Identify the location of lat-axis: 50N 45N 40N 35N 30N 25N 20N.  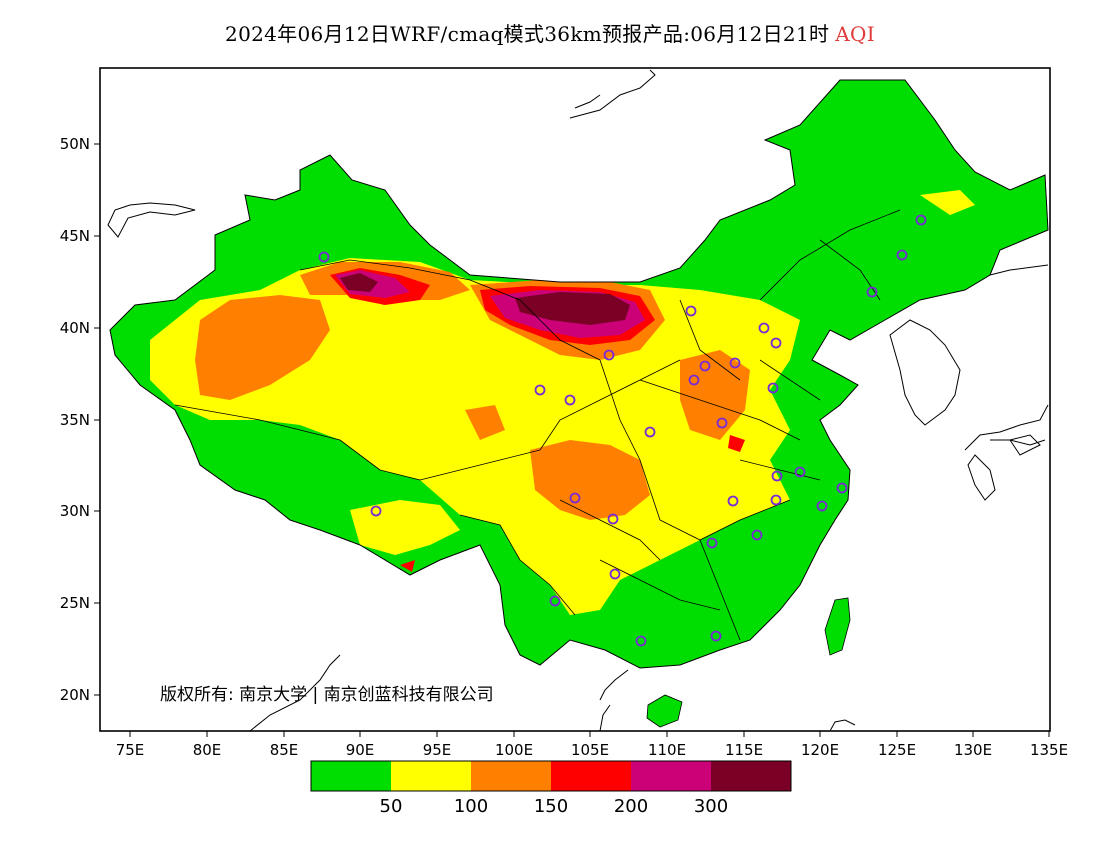
(80, 419).